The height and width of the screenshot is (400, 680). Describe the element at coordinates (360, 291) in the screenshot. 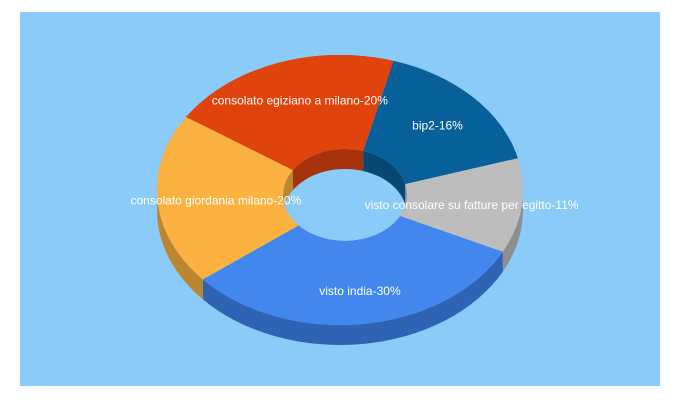

I see `data-label: visto india-30%` at that location.